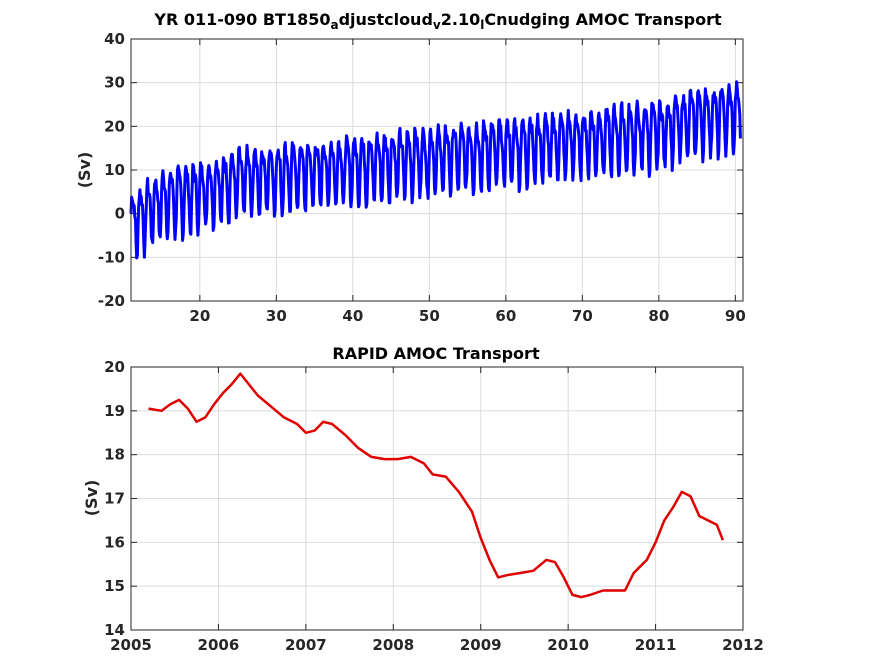  What do you see at coordinates (276, 316) in the screenshot?
I see `x-tick-label: 30` at bounding box center [276, 316].